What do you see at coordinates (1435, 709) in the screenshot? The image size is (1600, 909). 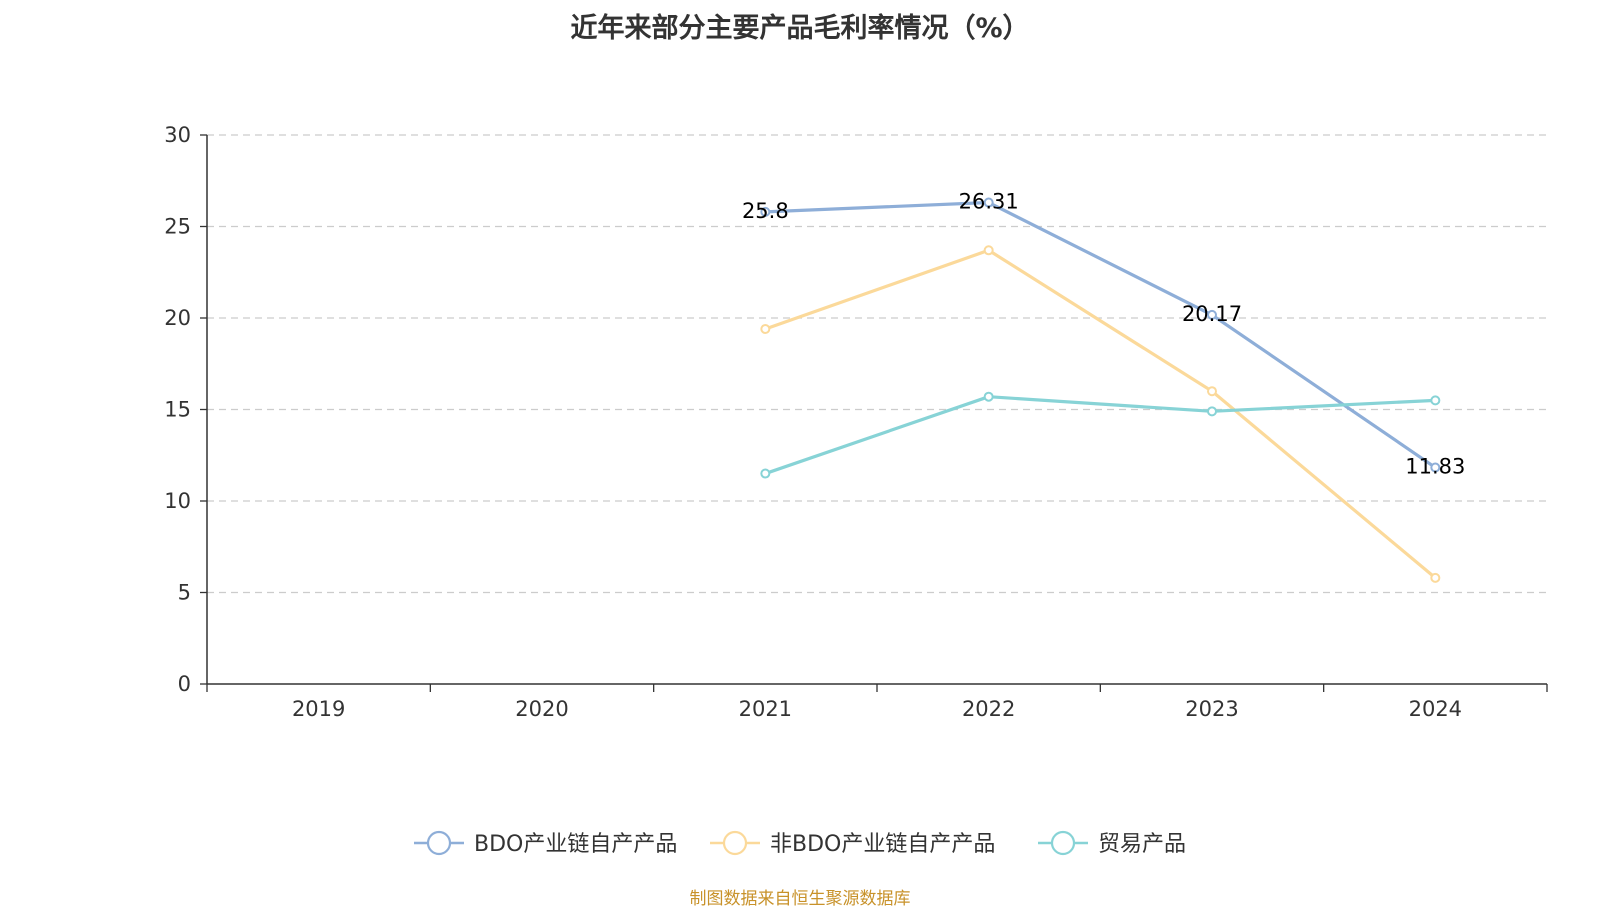 I see `x-tick-label: 2024` at bounding box center [1435, 709].